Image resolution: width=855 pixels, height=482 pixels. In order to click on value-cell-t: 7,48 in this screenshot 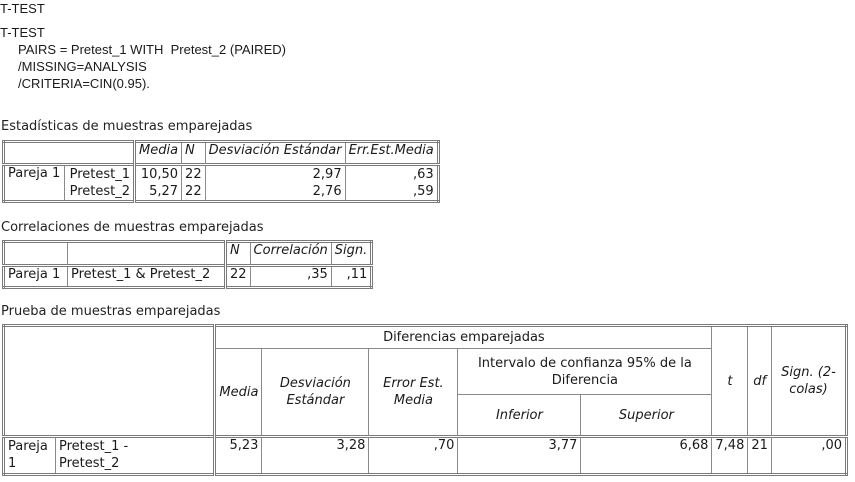, I will do `click(730, 455)`.